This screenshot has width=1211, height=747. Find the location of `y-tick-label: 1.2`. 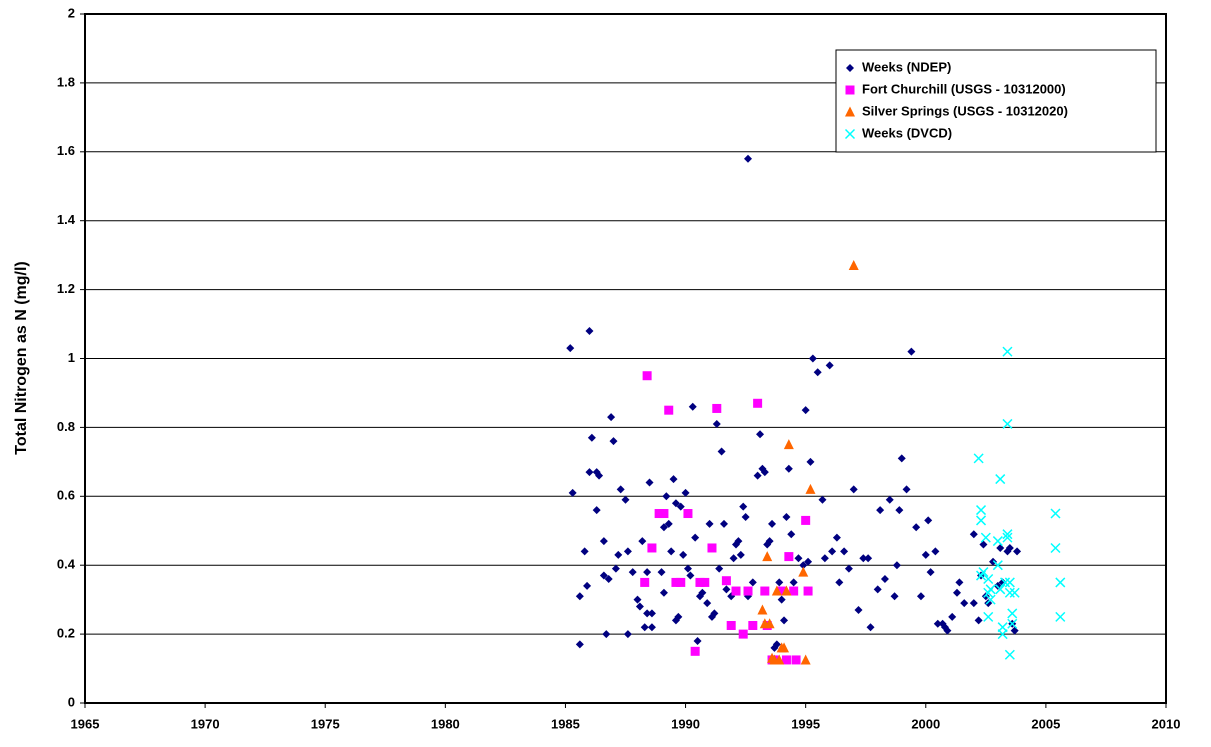

y-tick-label: 1.2 is located at coordinates (66, 288).